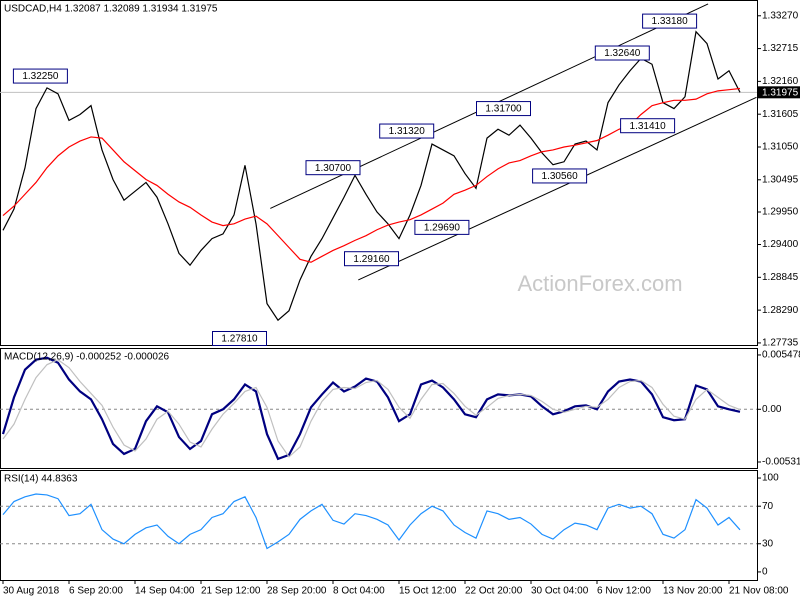 The image size is (800, 600). Describe the element at coordinates (87, 357) in the screenshot. I see `panel-title: MACD(12,26,9) -0.000252 -0.000026` at that location.